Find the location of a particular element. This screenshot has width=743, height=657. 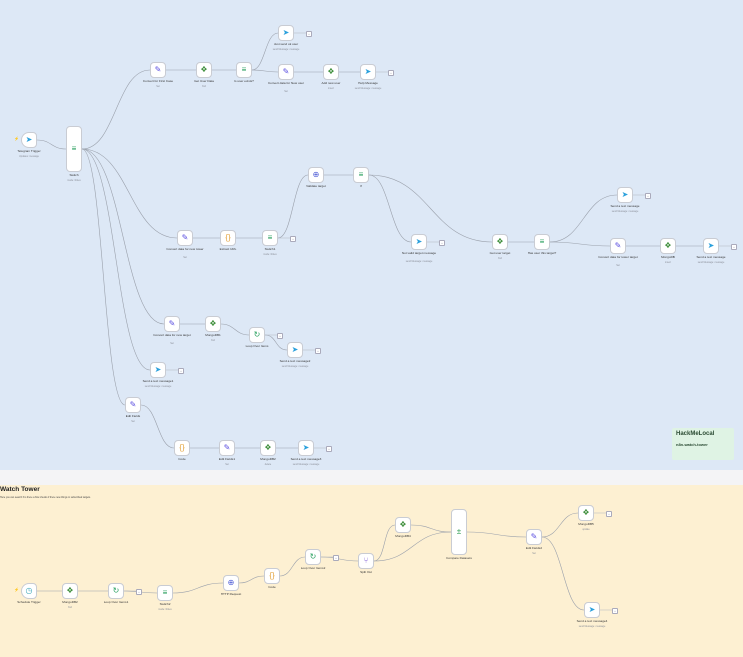

node-compare-datasets: ± is located at coordinates (459, 532).